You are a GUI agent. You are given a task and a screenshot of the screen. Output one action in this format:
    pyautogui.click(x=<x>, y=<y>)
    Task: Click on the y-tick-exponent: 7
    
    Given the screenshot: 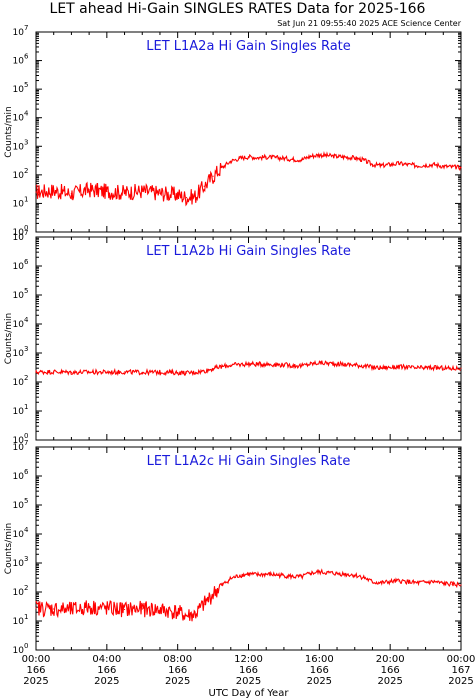 What is the action you would take?
    pyautogui.click(x=26, y=233)
    